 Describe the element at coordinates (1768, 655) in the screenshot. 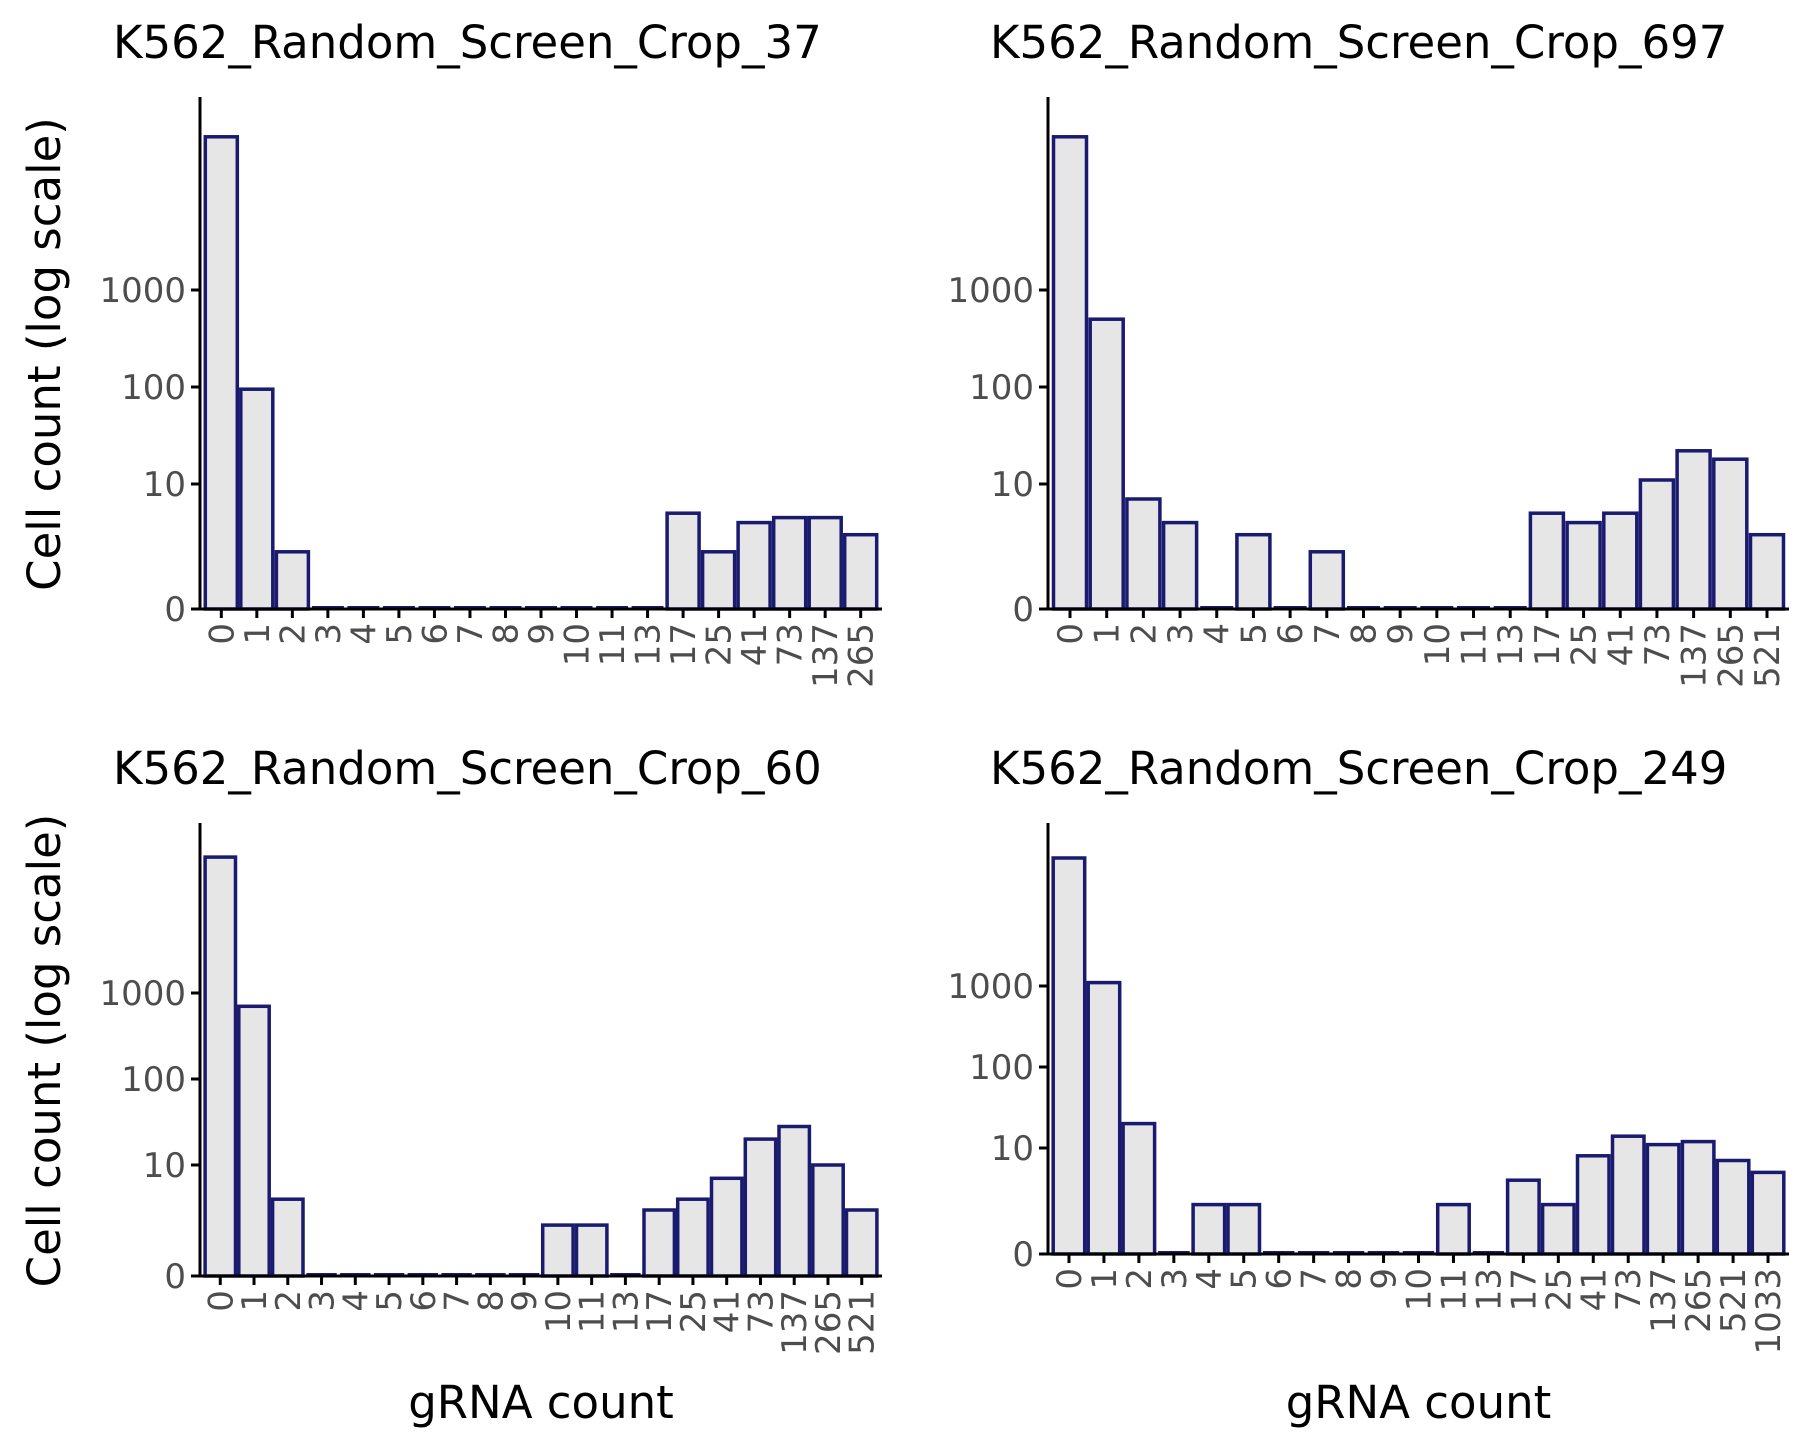

I see `x-tick-label: 521` at that location.